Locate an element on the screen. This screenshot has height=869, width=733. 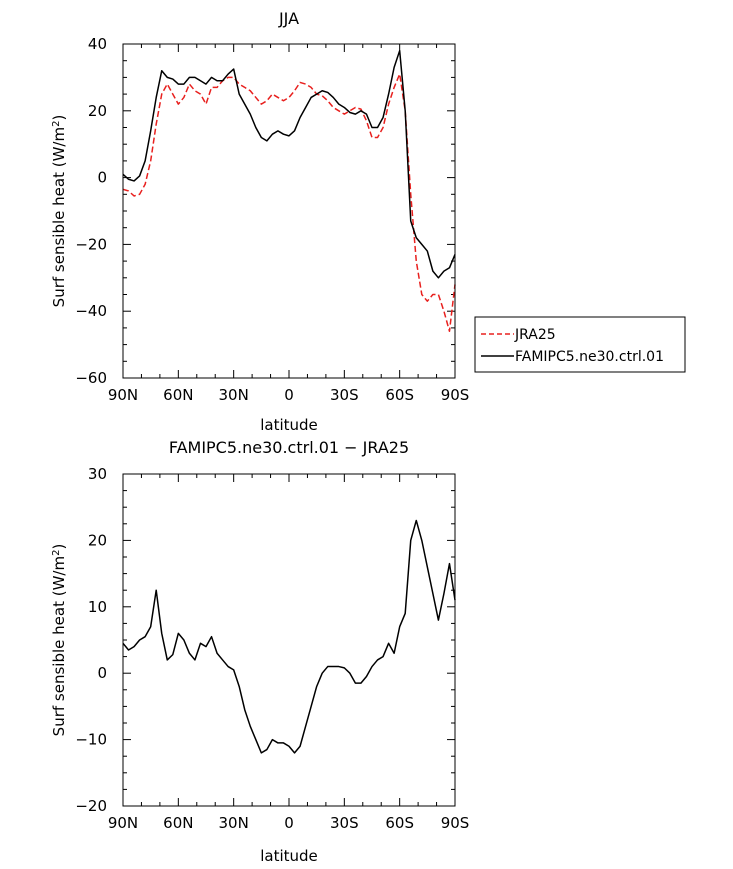
bottom-y-tick-label: −10 is located at coordinates (91, 740).